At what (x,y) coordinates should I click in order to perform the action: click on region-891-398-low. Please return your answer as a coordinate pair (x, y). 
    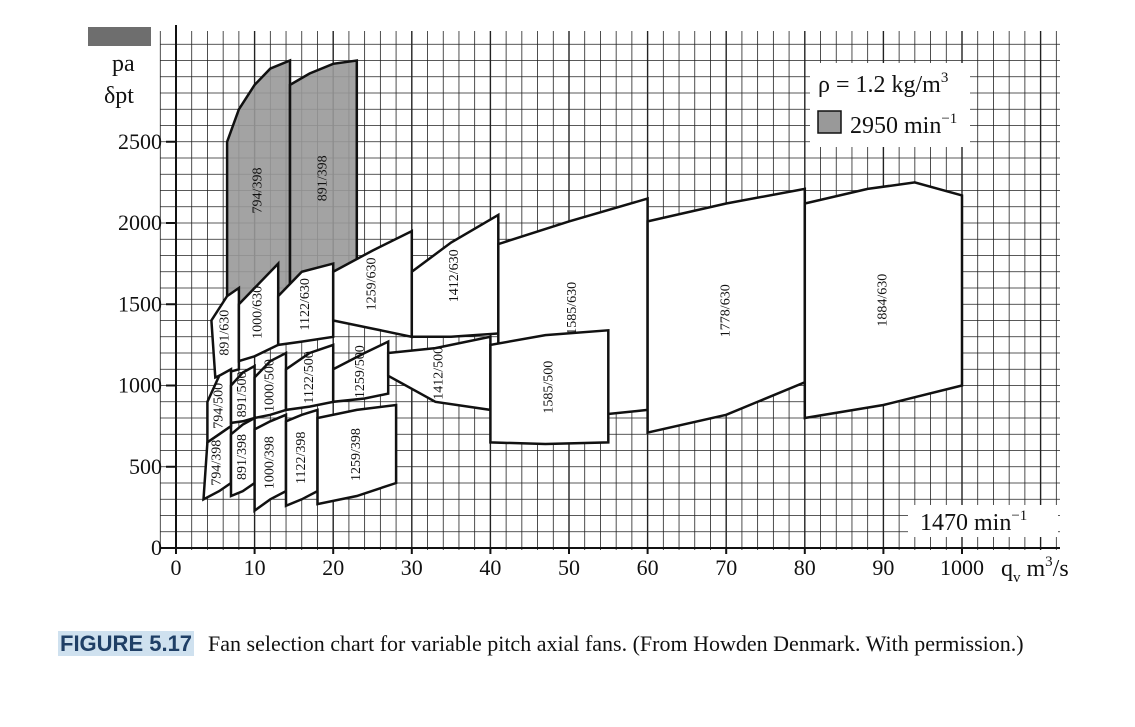
    Looking at the image, I should click on (242, 456).